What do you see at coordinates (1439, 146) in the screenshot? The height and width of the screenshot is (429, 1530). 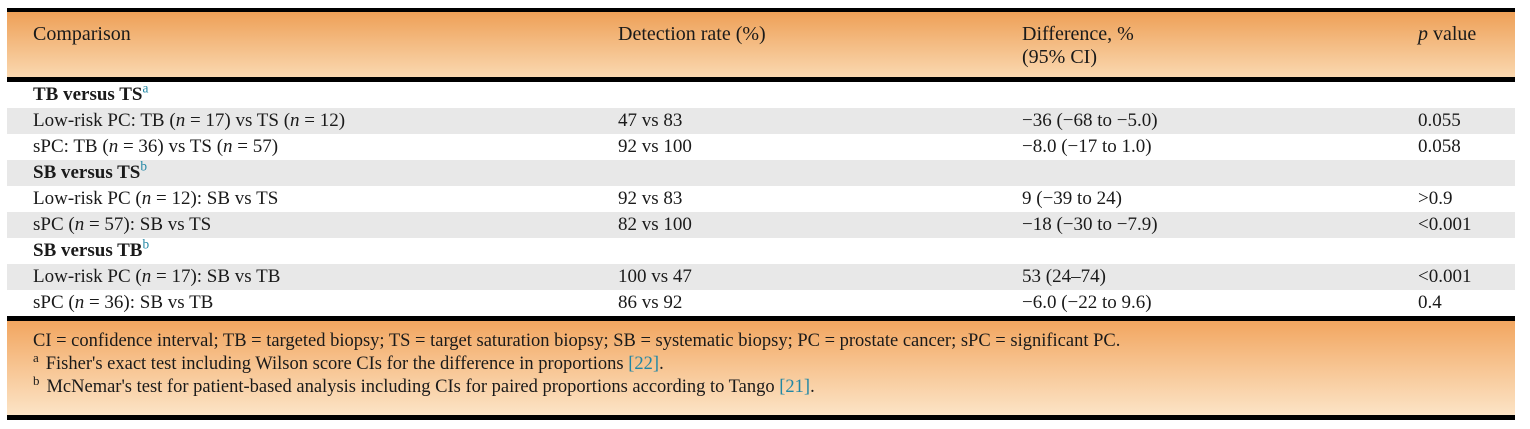 I see `cell-p-value: 0.058` at bounding box center [1439, 146].